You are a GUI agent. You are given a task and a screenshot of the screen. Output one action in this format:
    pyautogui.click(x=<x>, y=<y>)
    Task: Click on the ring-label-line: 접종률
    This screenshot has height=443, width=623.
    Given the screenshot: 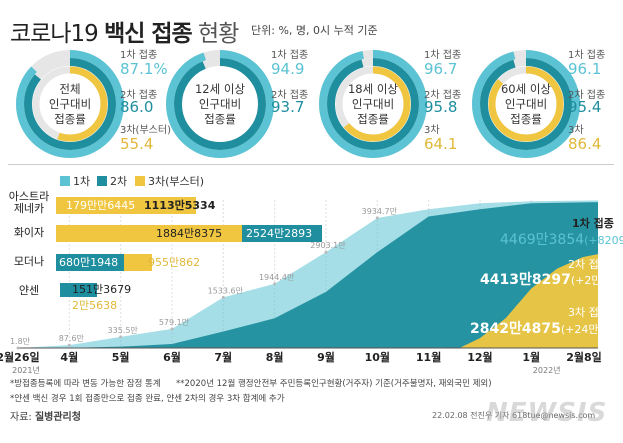 What is the action you would take?
    pyautogui.click(x=220, y=119)
    